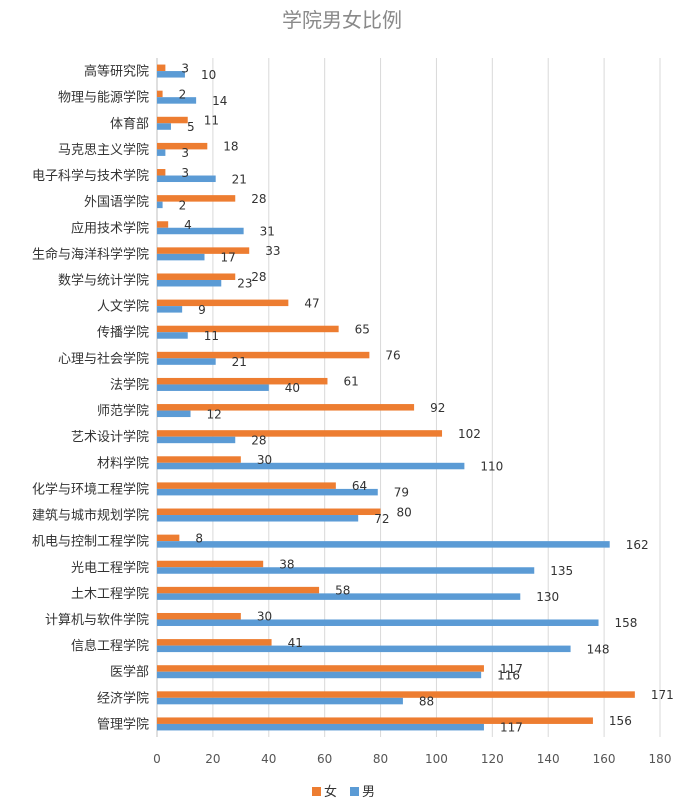  Describe the element at coordinates (103, 150) in the screenshot. I see `category-label: 马克思主义学院` at that location.